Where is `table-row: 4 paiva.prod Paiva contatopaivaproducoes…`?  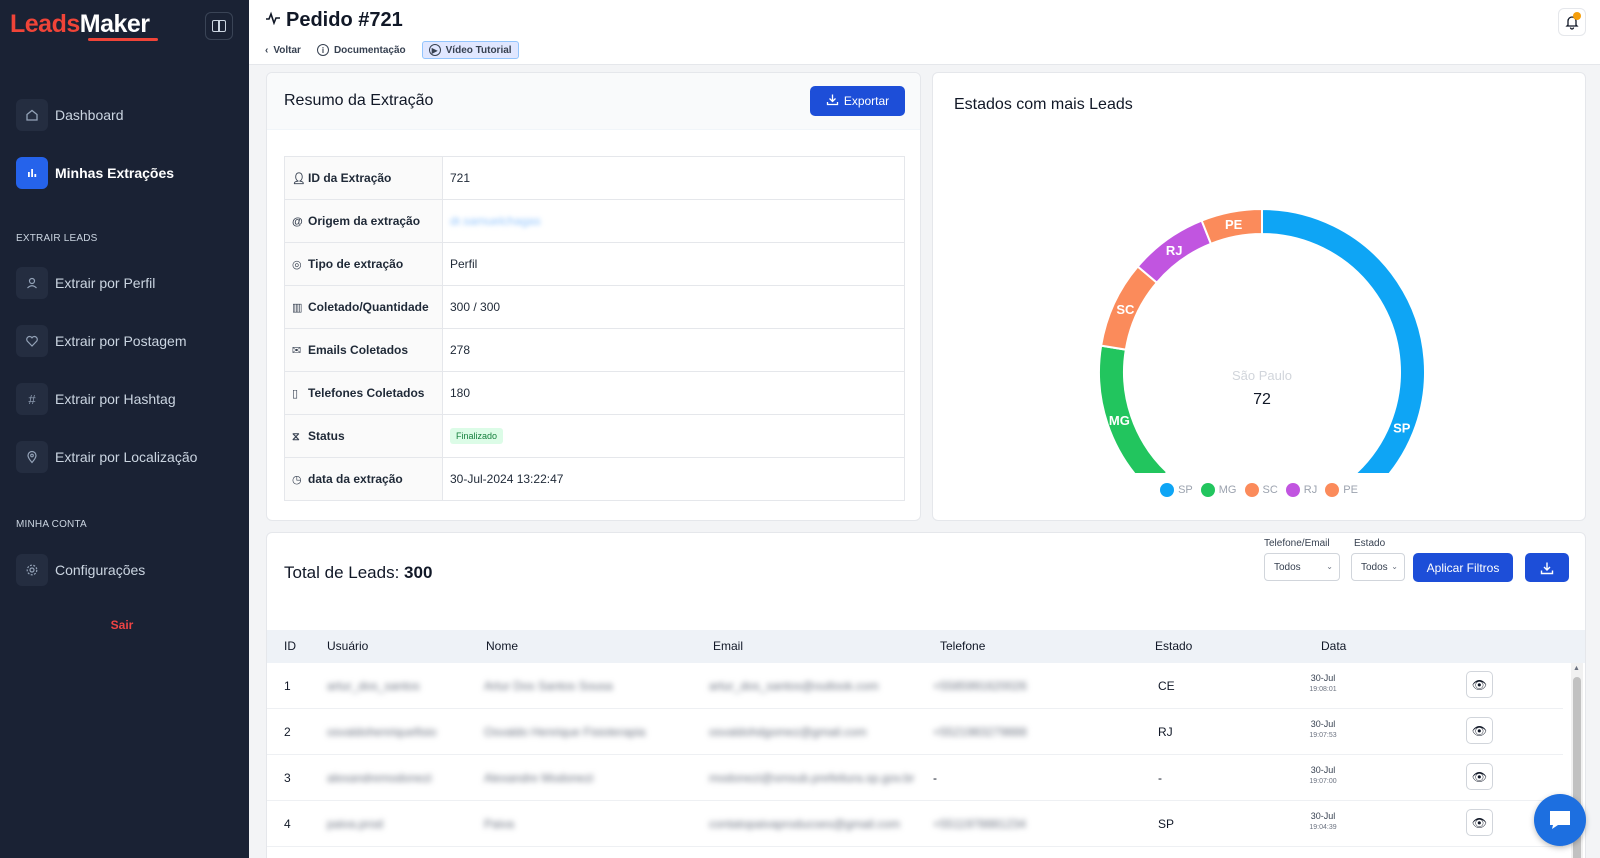 table-row: 4 paiva.prod Paiva contatopaivaproducoes… is located at coordinates (915, 824).